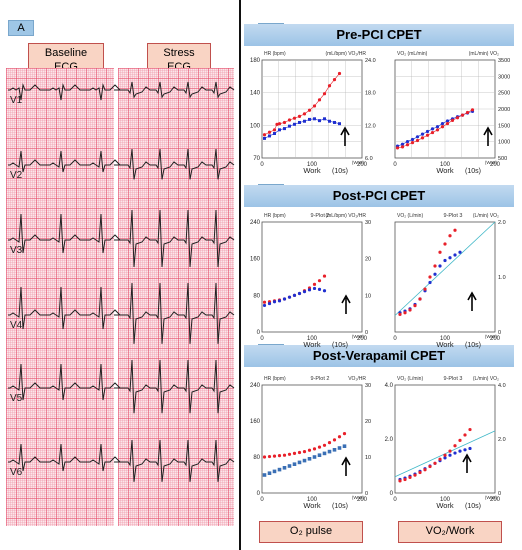  What do you see at coordinates (473, 345) in the screenshot?
I see `post-right-x-label-unit: (10s)` at bounding box center [473, 345].